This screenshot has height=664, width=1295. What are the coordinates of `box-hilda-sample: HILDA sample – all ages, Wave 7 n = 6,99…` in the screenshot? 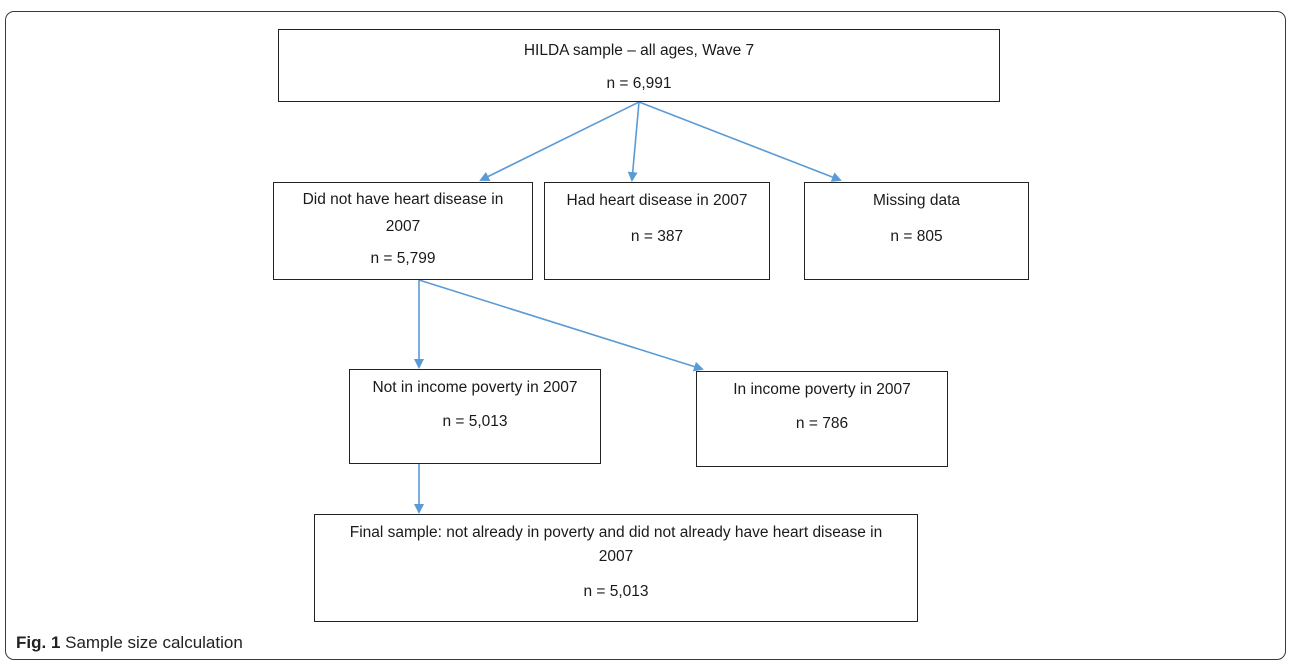 It's located at (639, 65).